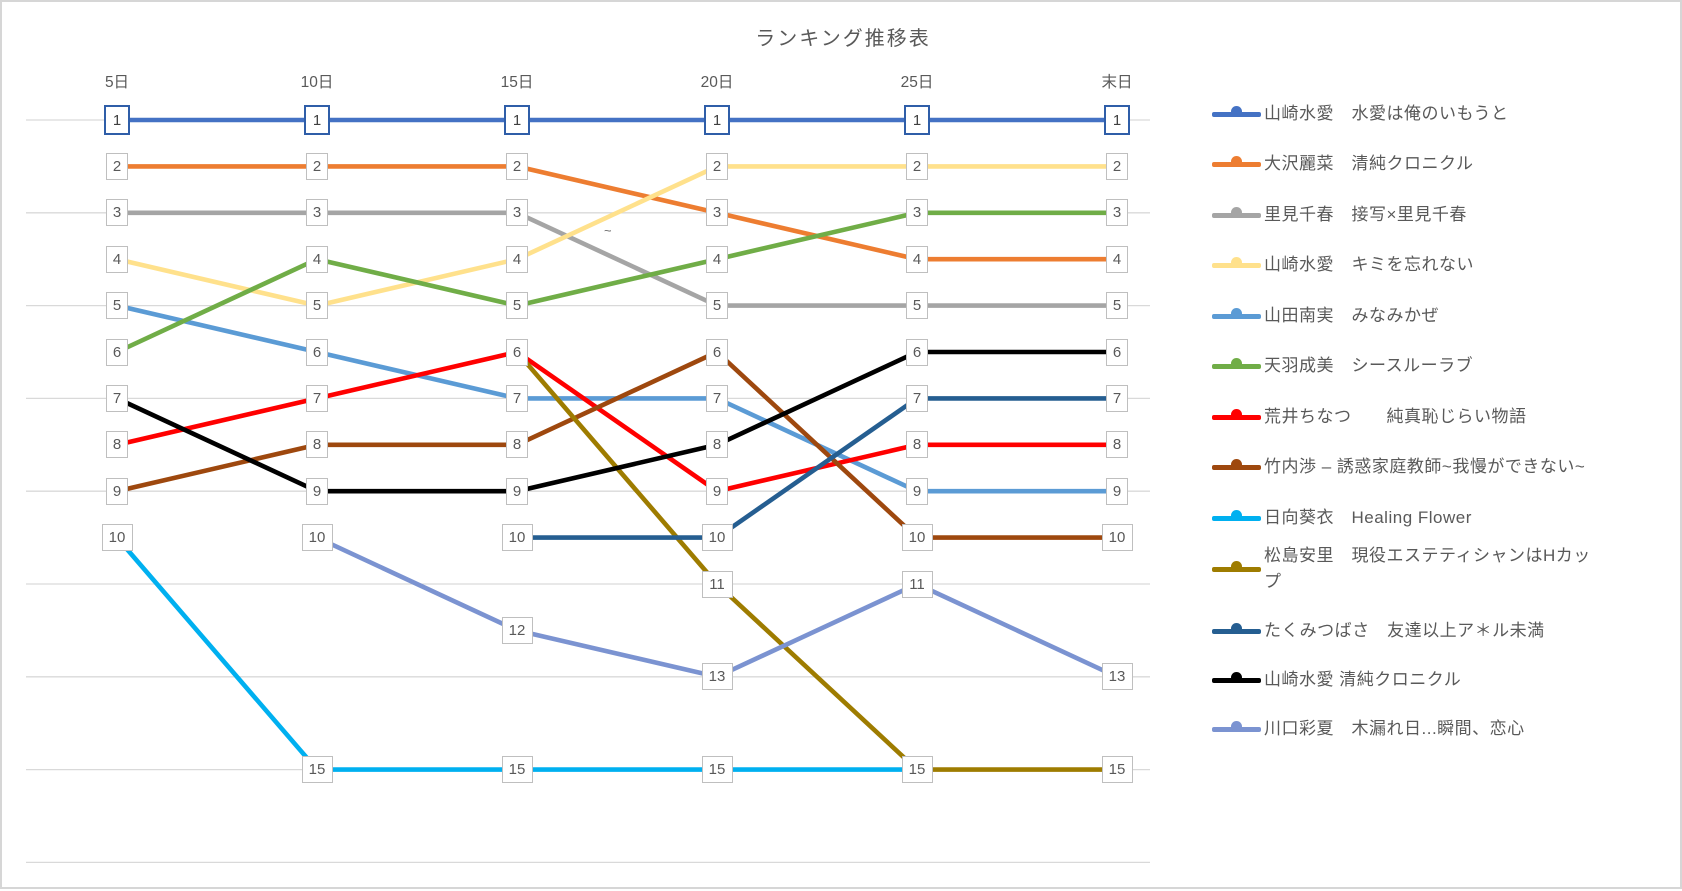  Describe the element at coordinates (1427, 568) in the screenshot. I see `legend-label: 松島安里 現役エステティシャンはHカッ プ` at that location.